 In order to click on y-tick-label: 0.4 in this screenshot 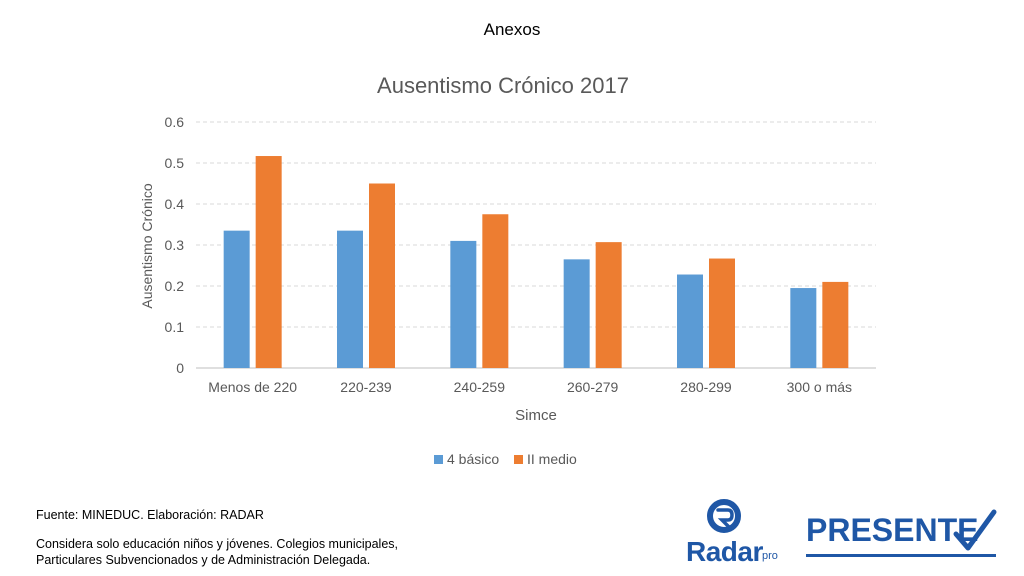, I will do `click(175, 204)`.